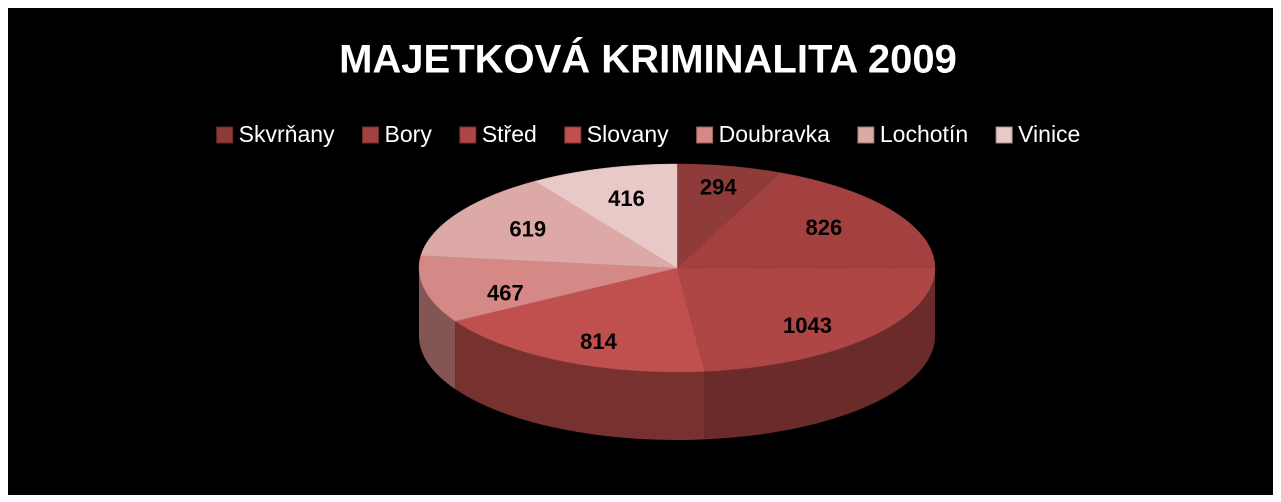 The image size is (1281, 502). I want to click on legend-label: Bory, so click(409, 134).